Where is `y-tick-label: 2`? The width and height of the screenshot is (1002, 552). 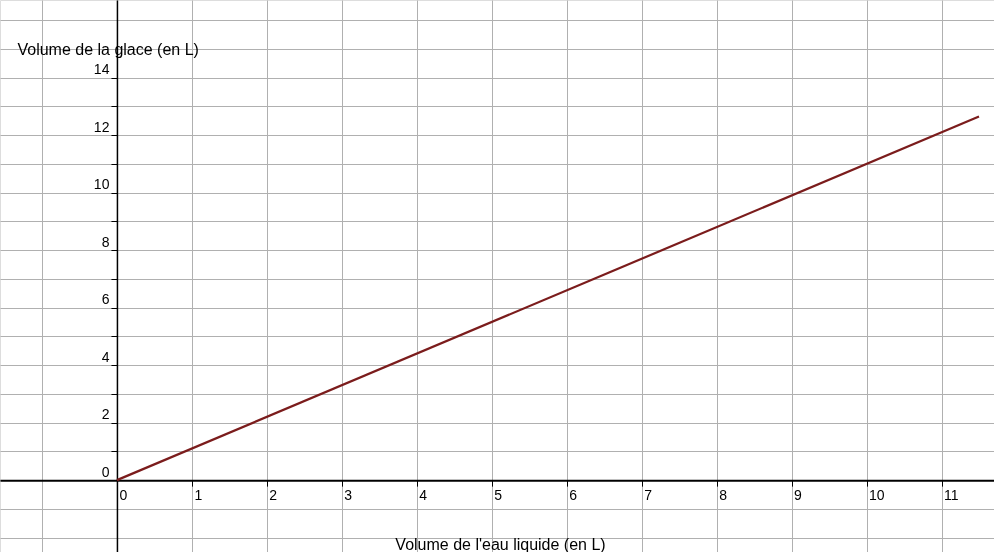 y-tick-label: 2 is located at coordinates (105, 414).